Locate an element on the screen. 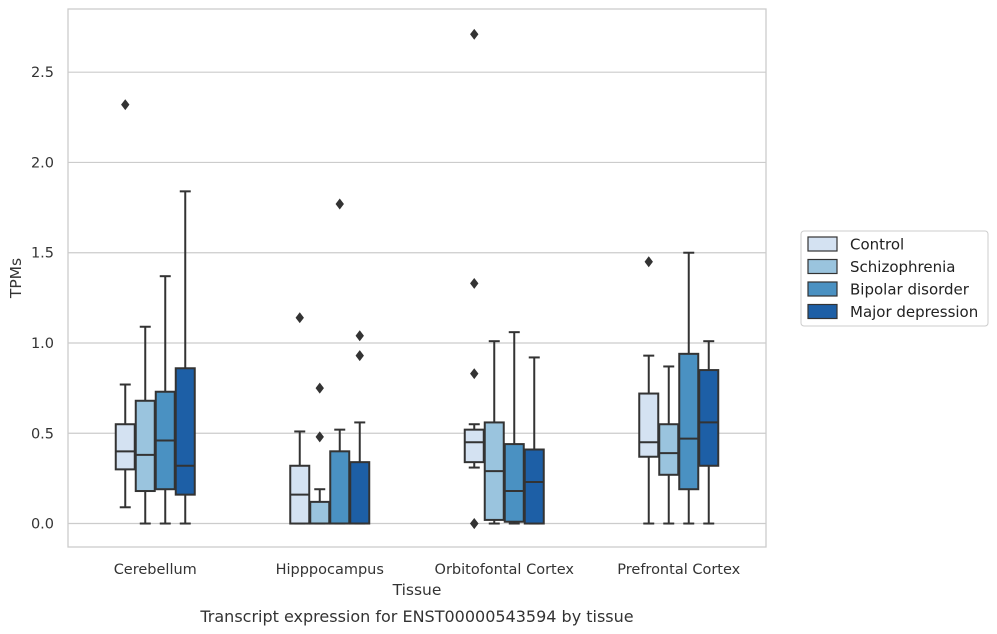 The height and width of the screenshot is (634, 997). legend-label: Schizophrenia is located at coordinates (902, 267).